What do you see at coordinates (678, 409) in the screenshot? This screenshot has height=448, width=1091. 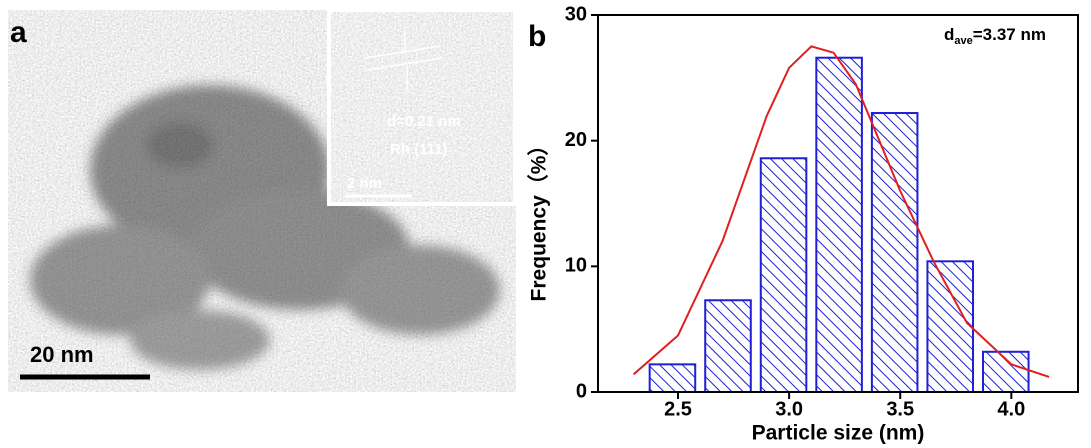 I see `x-tick-label: 2.5` at bounding box center [678, 409].